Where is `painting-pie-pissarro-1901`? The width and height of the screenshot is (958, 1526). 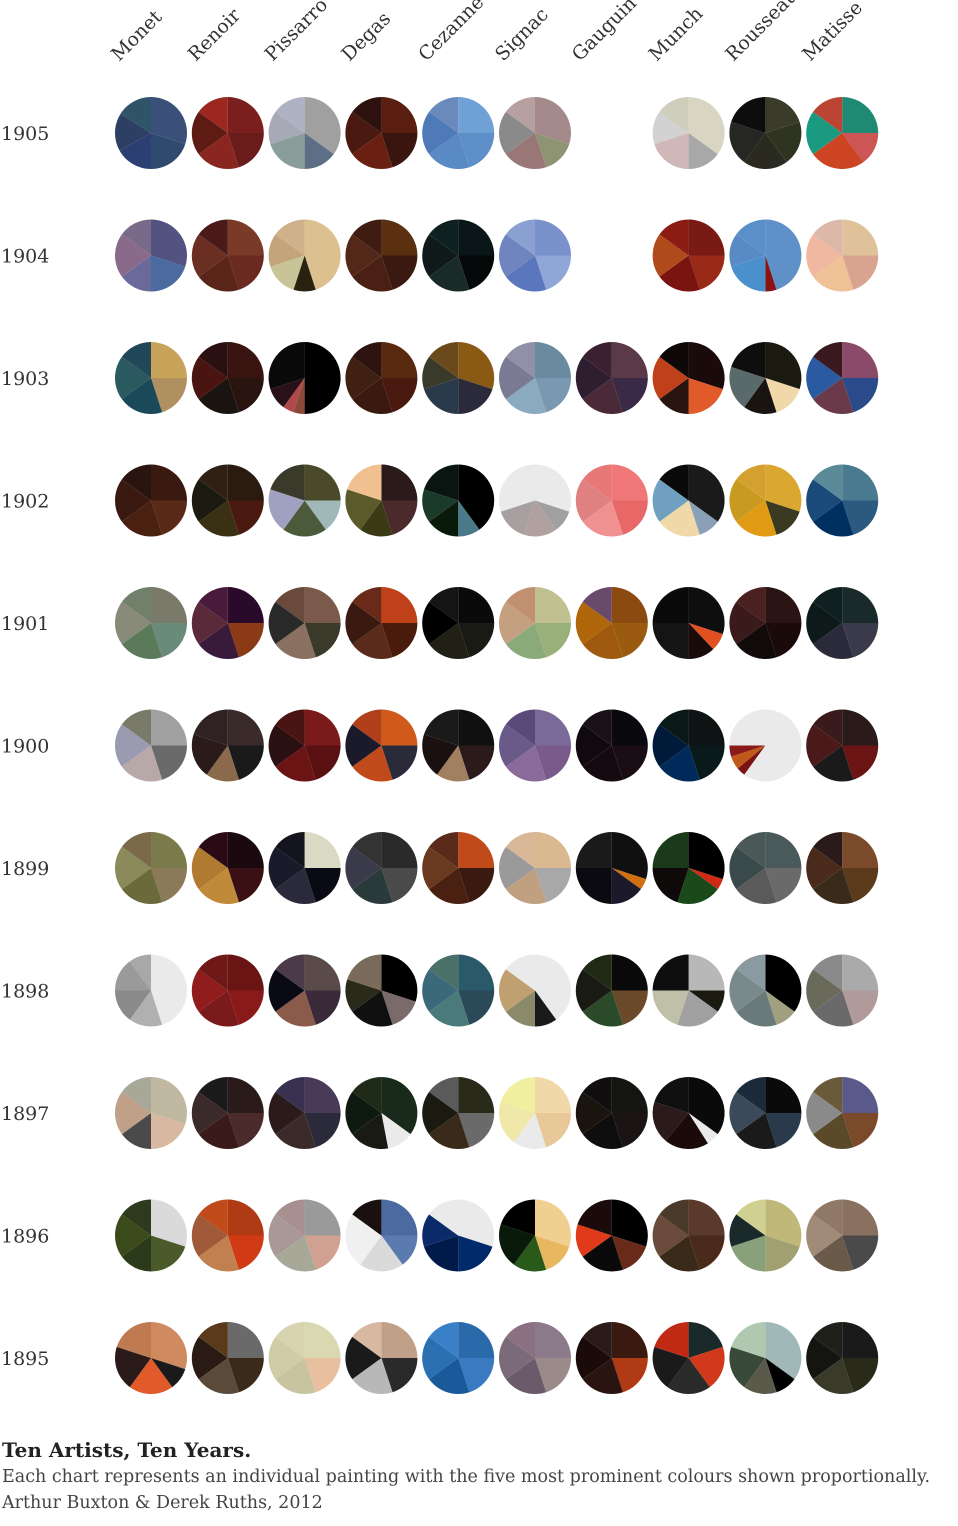 painting-pie-pissarro-1901 is located at coordinates (304, 623).